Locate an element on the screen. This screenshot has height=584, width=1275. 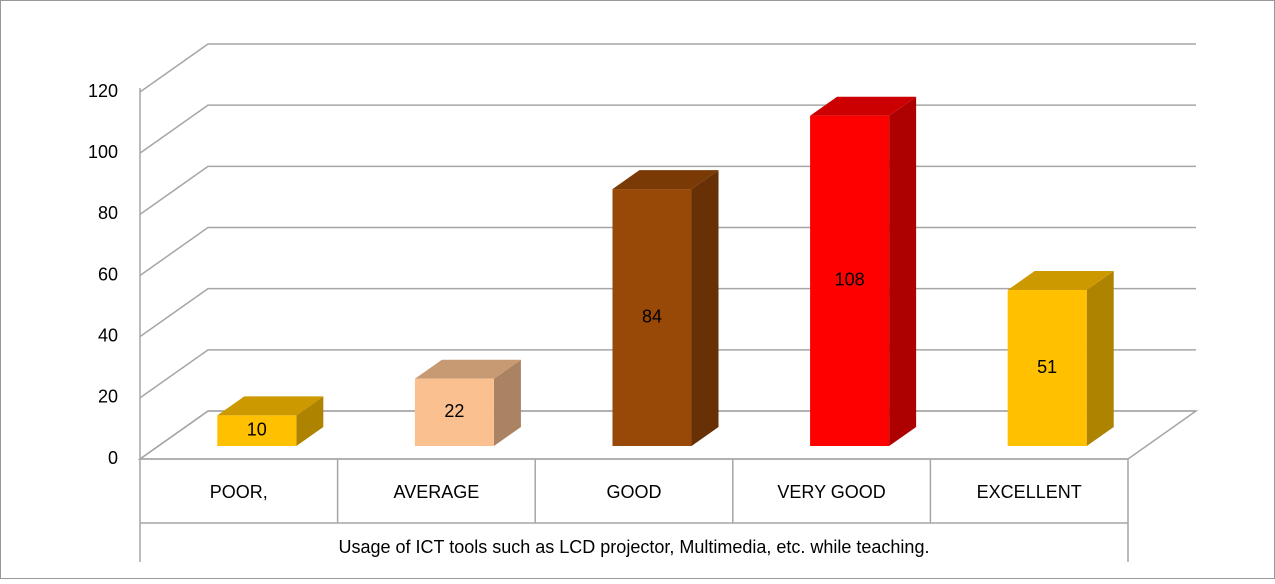
data-label: 84 is located at coordinates (652, 316).